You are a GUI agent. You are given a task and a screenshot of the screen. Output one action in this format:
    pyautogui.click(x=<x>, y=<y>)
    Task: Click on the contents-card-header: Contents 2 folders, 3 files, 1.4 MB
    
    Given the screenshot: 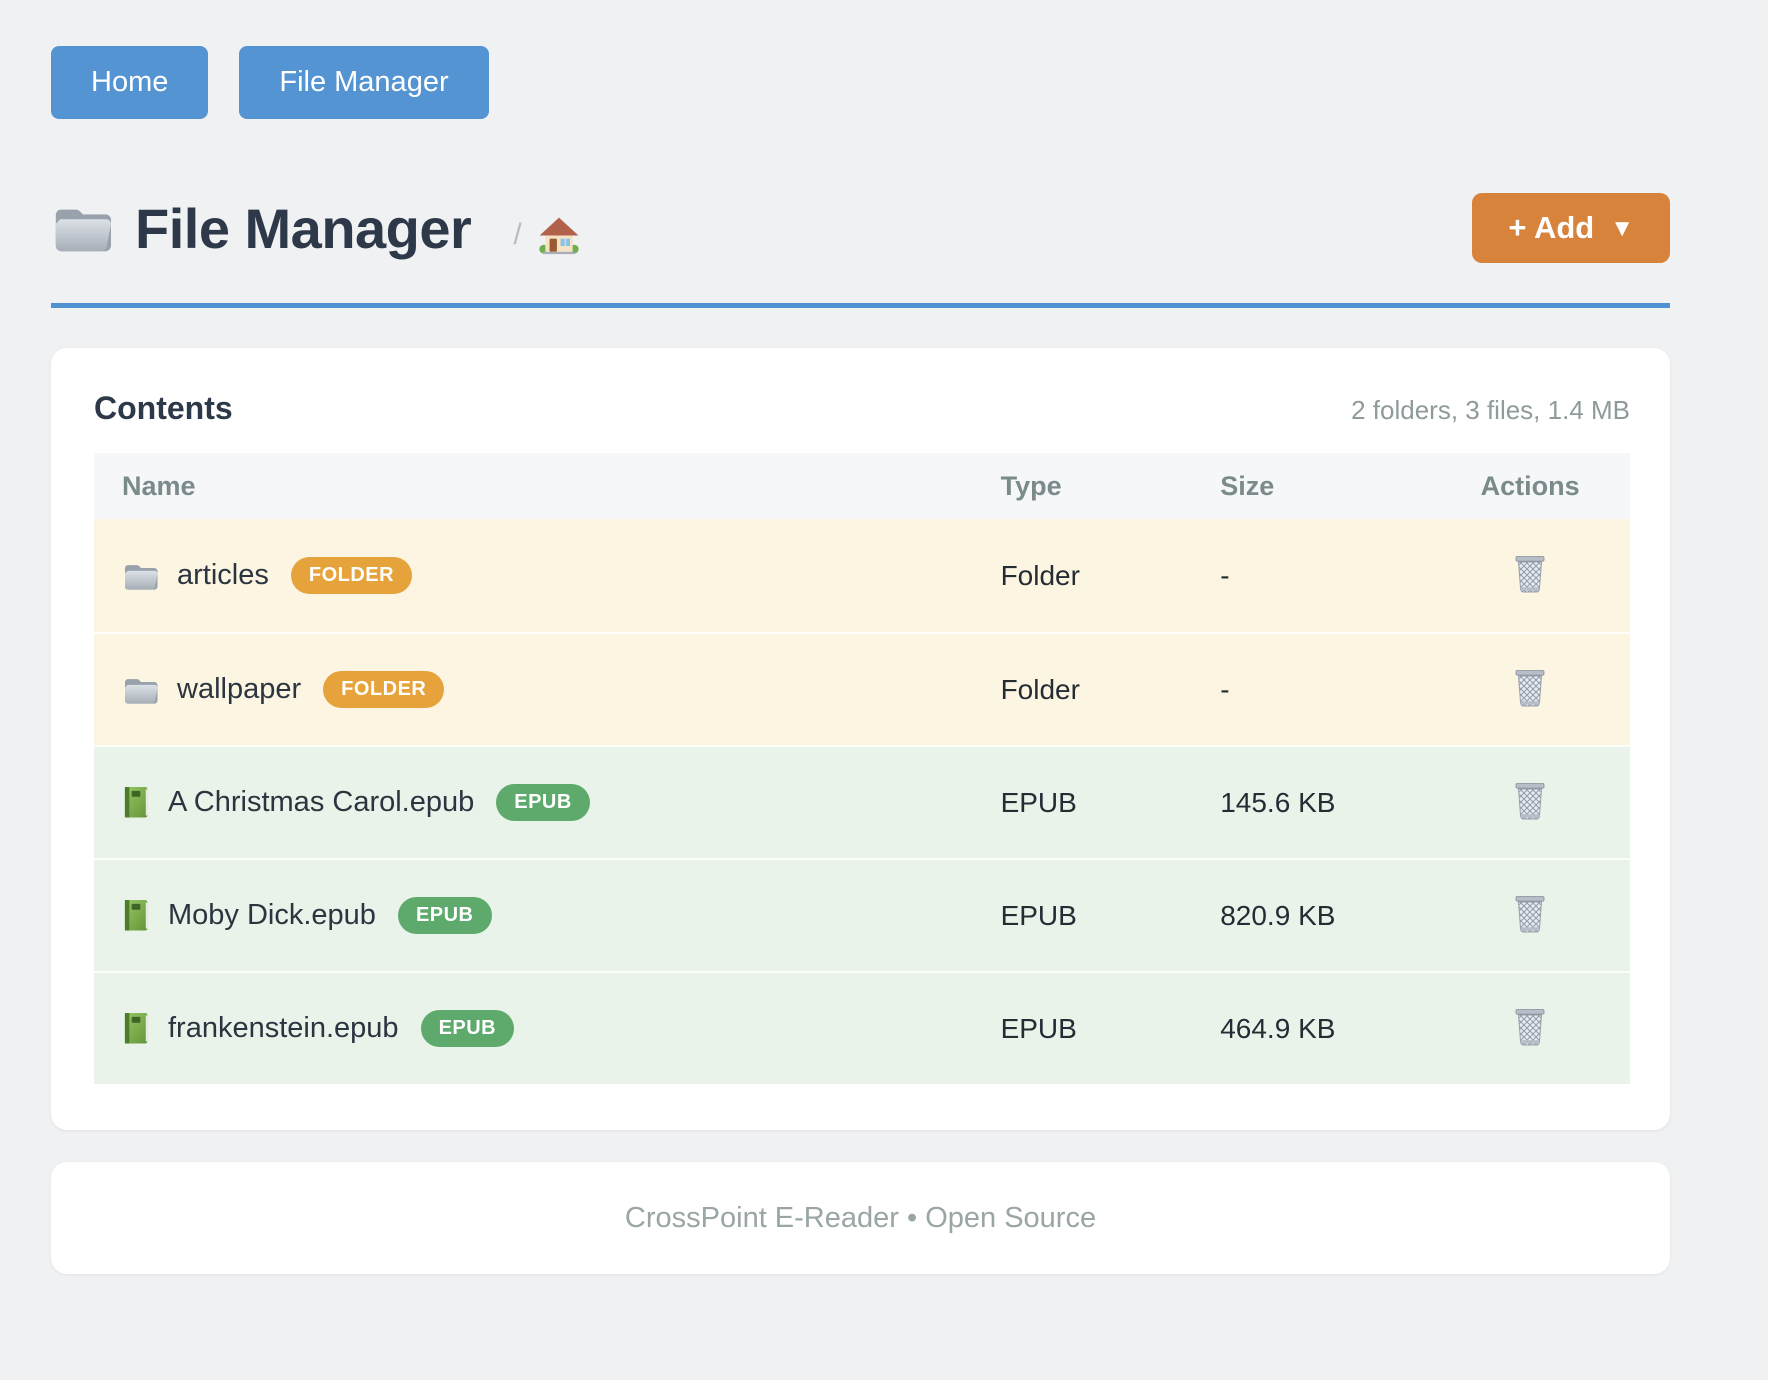 What is the action you would take?
    pyautogui.click(x=862, y=408)
    